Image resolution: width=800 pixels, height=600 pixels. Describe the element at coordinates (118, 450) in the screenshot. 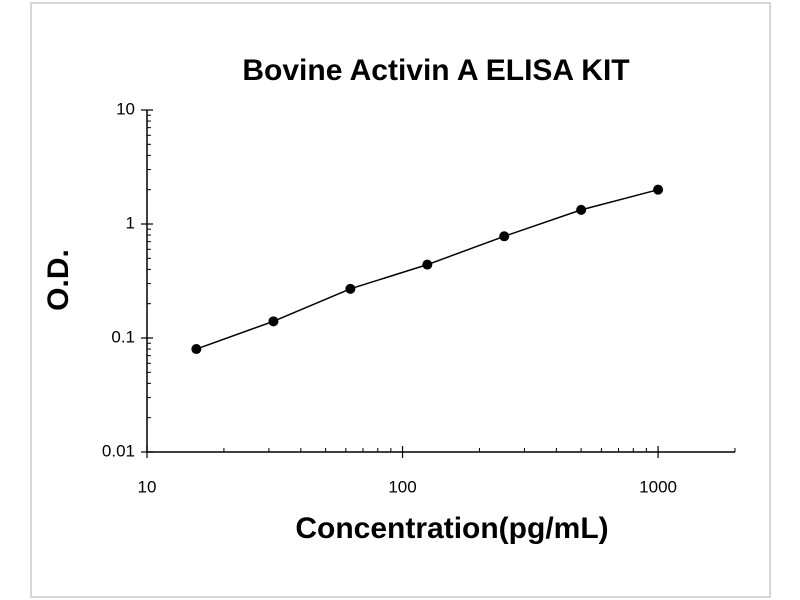

I see `y-tick-label: 0.01` at that location.